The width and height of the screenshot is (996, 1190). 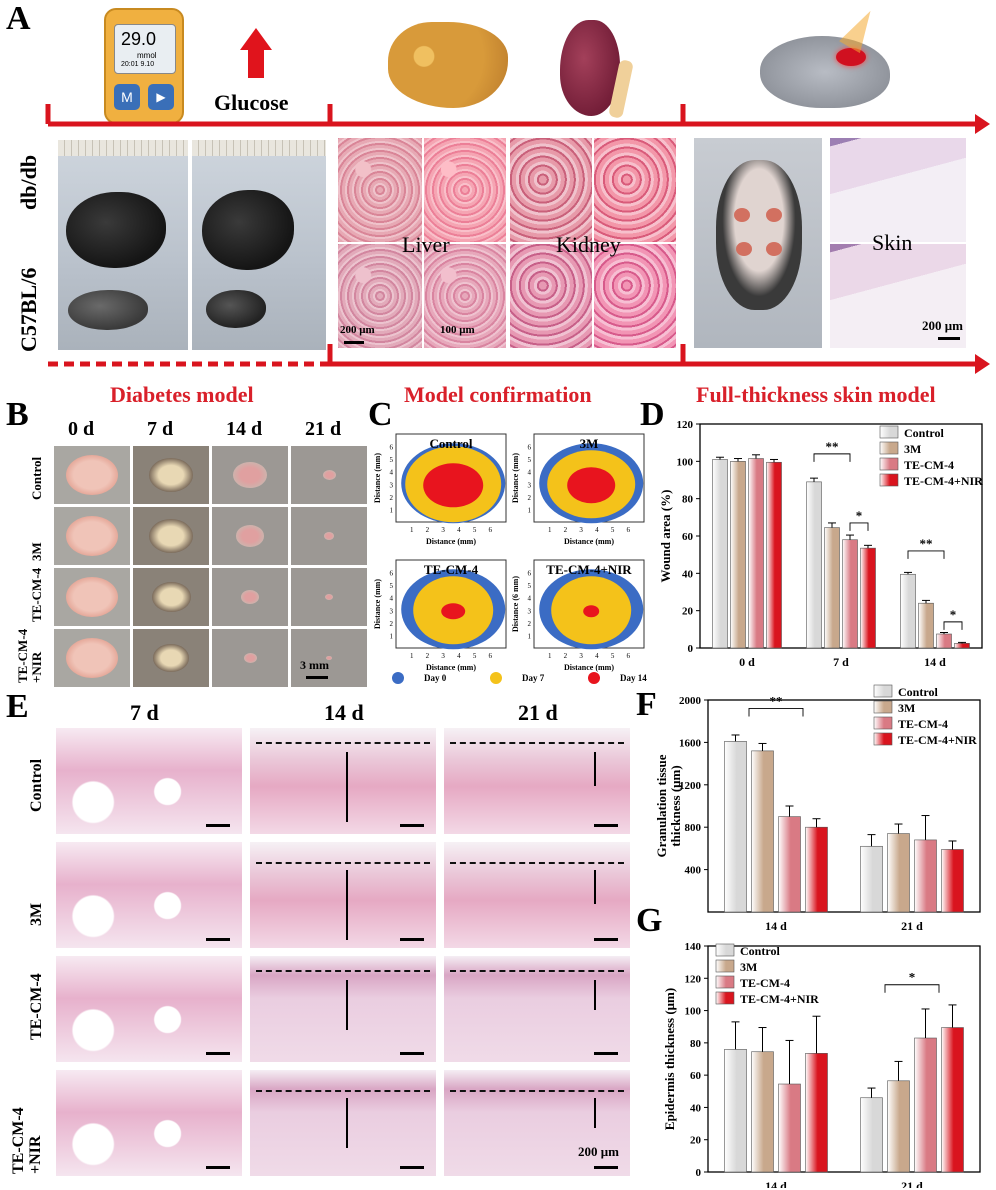 What do you see at coordinates (515, 604) in the screenshot?
I see `c-y-label: Distance (6 mm)` at bounding box center [515, 604].